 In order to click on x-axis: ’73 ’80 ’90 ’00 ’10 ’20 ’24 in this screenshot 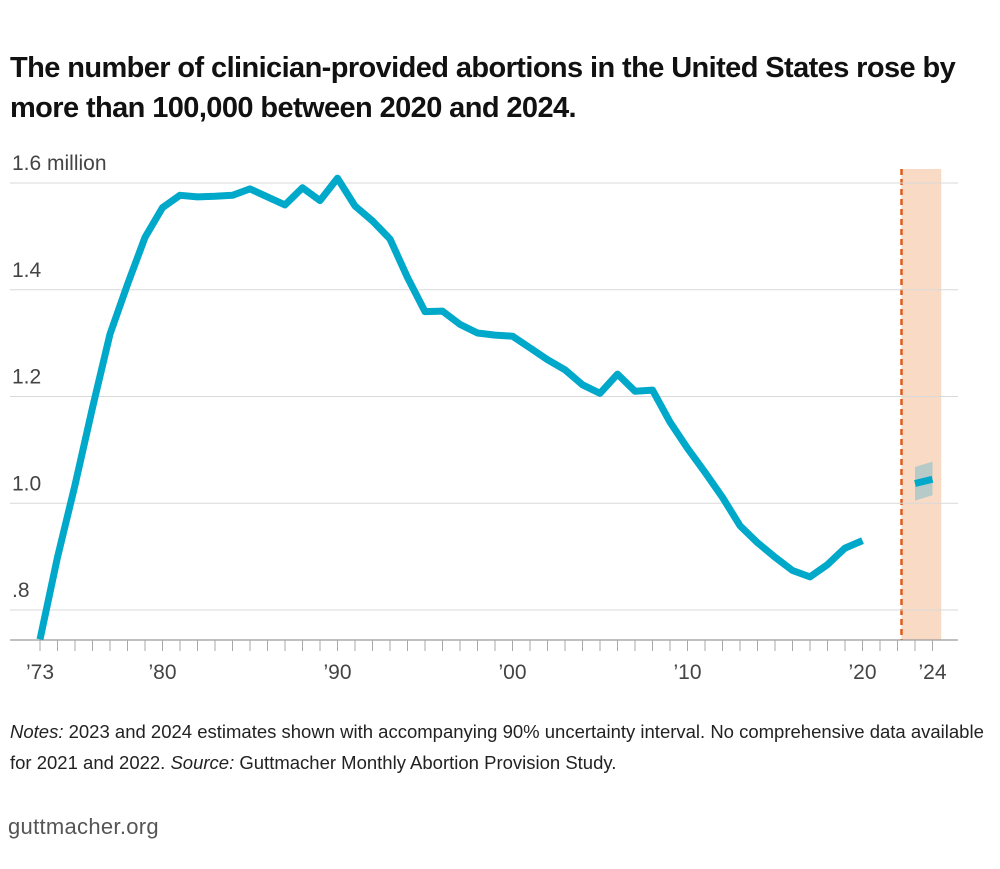, I will do `click(484, 661)`.